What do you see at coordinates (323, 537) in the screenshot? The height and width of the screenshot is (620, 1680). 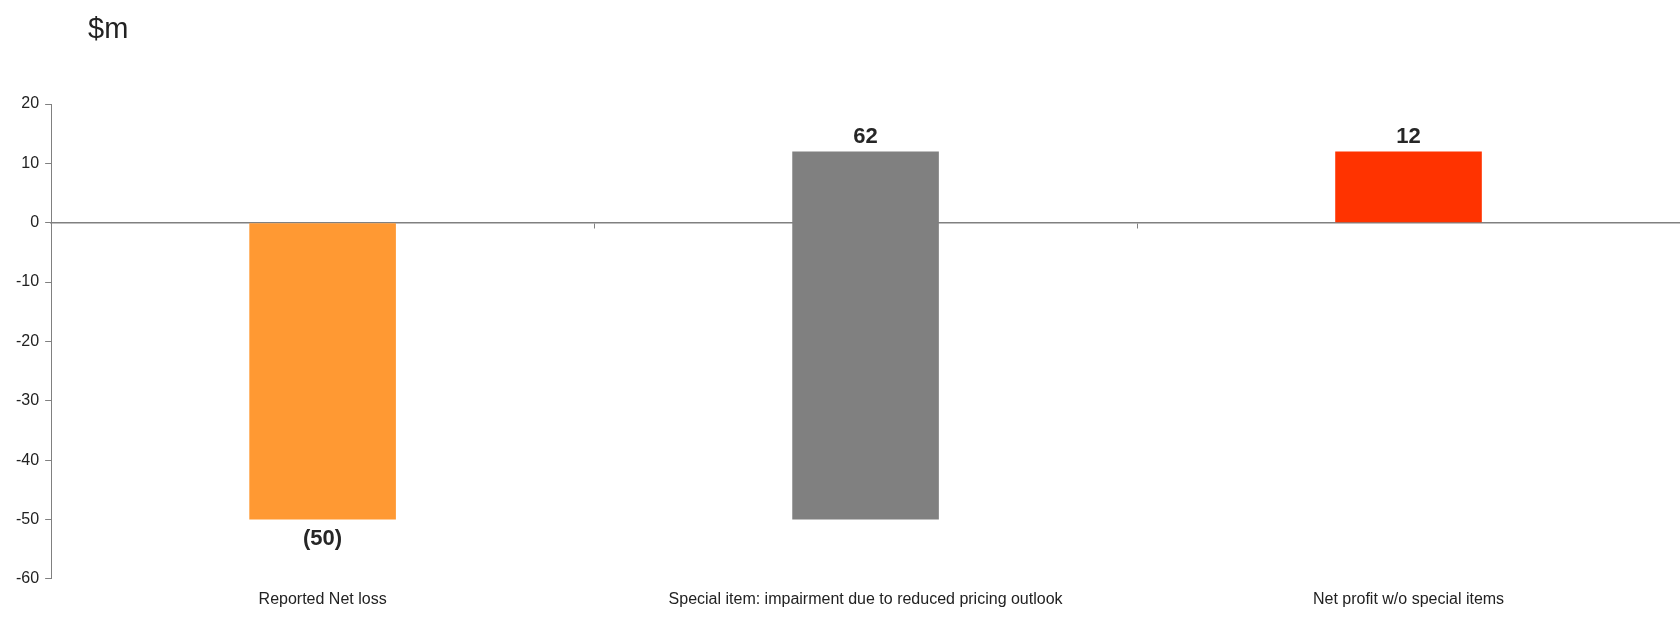 I see `data-label: (50)` at bounding box center [323, 537].